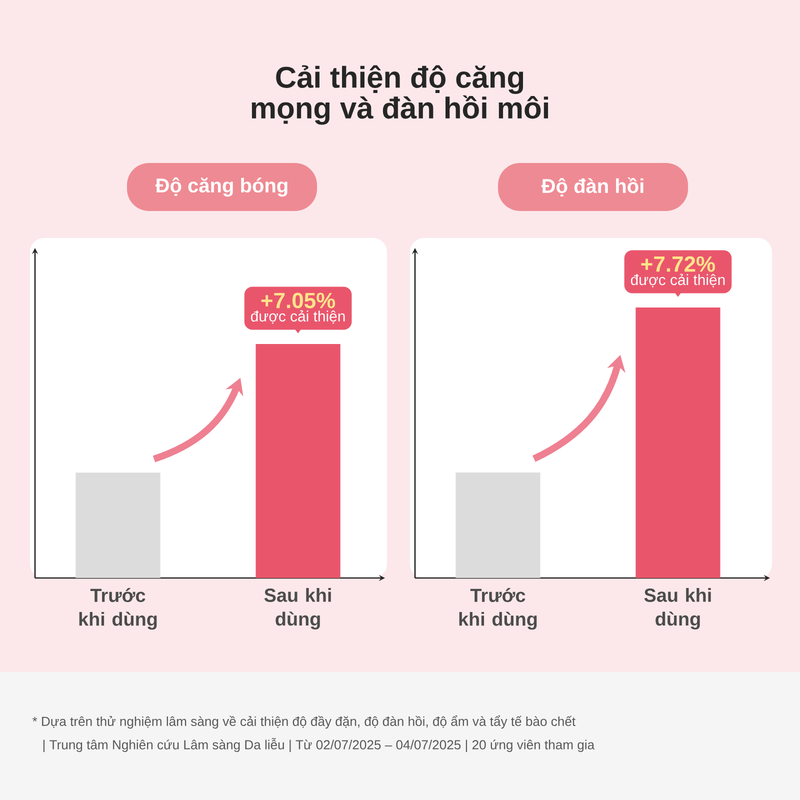 Image resolution: width=800 pixels, height=800 pixels. Describe the element at coordinates (304, 722) in the screenshot. I see `text: * Dựa trên thử nghiệm lâm sàng về cải thiện độ đầy đặn, độ đàn hồi, độ ẩm và tẩy tế bào chết` at that location.